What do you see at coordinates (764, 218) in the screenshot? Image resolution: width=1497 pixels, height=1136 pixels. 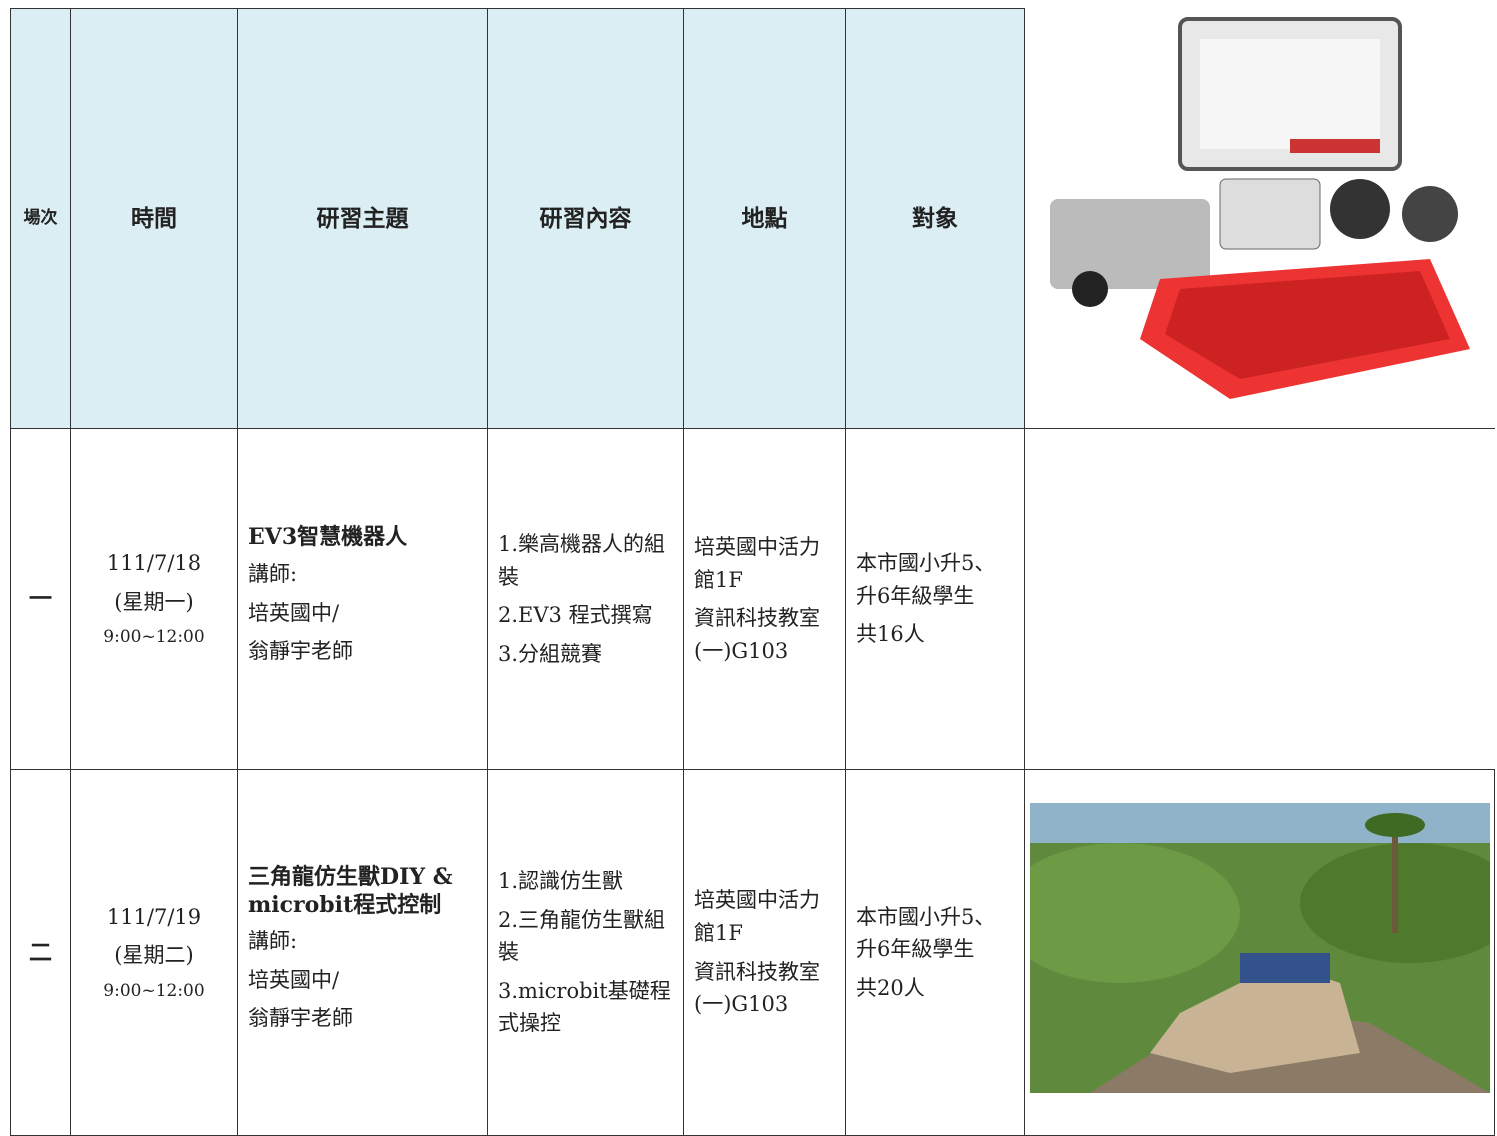 I see `header-cell: 地點` at bounding box center [764, 218].